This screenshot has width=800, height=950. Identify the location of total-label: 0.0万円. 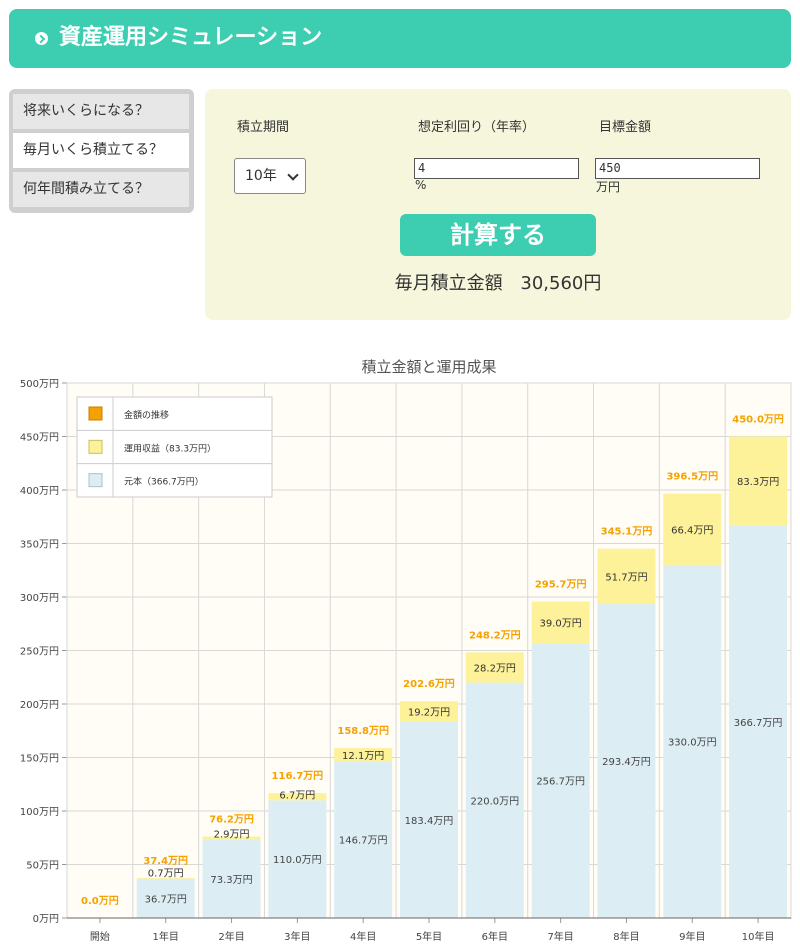
(100, 901).